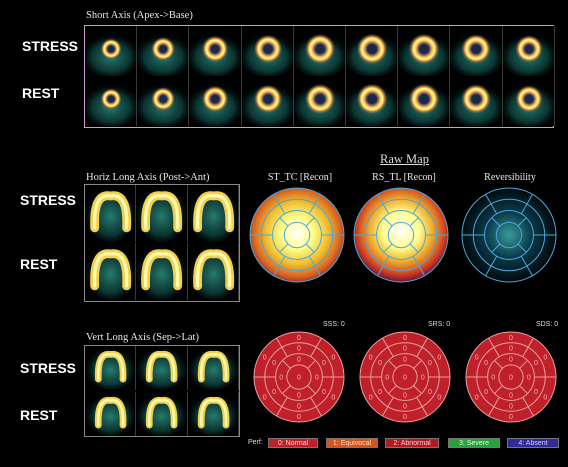 This screenshot has width=568, height=467. Describe the element at coordinates (142, 337) in the screenshot. I see `vert-long-axis-title: Vert Long Axis (Sep->Lat)` at that location.